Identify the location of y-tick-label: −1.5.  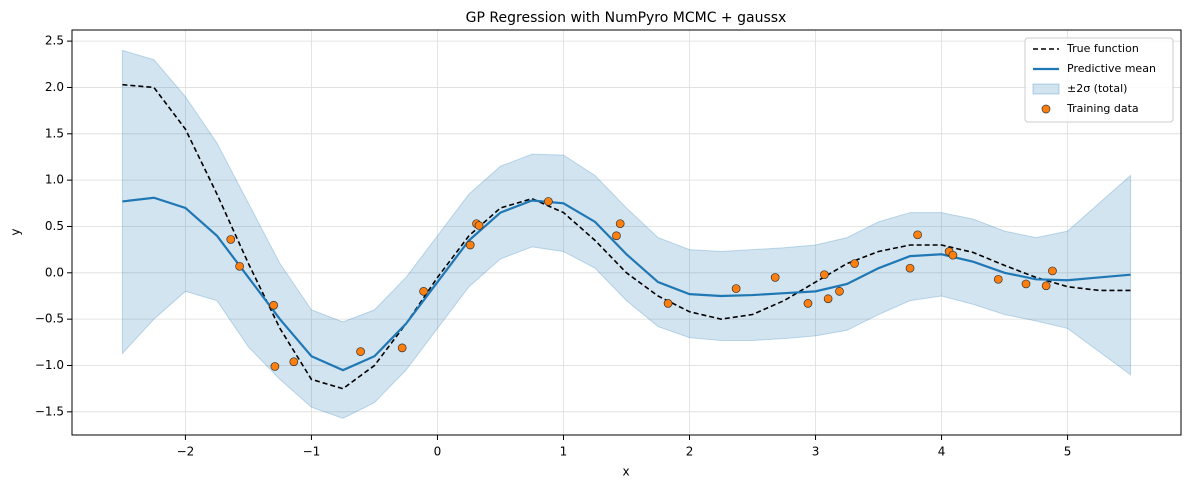
(49, 411).